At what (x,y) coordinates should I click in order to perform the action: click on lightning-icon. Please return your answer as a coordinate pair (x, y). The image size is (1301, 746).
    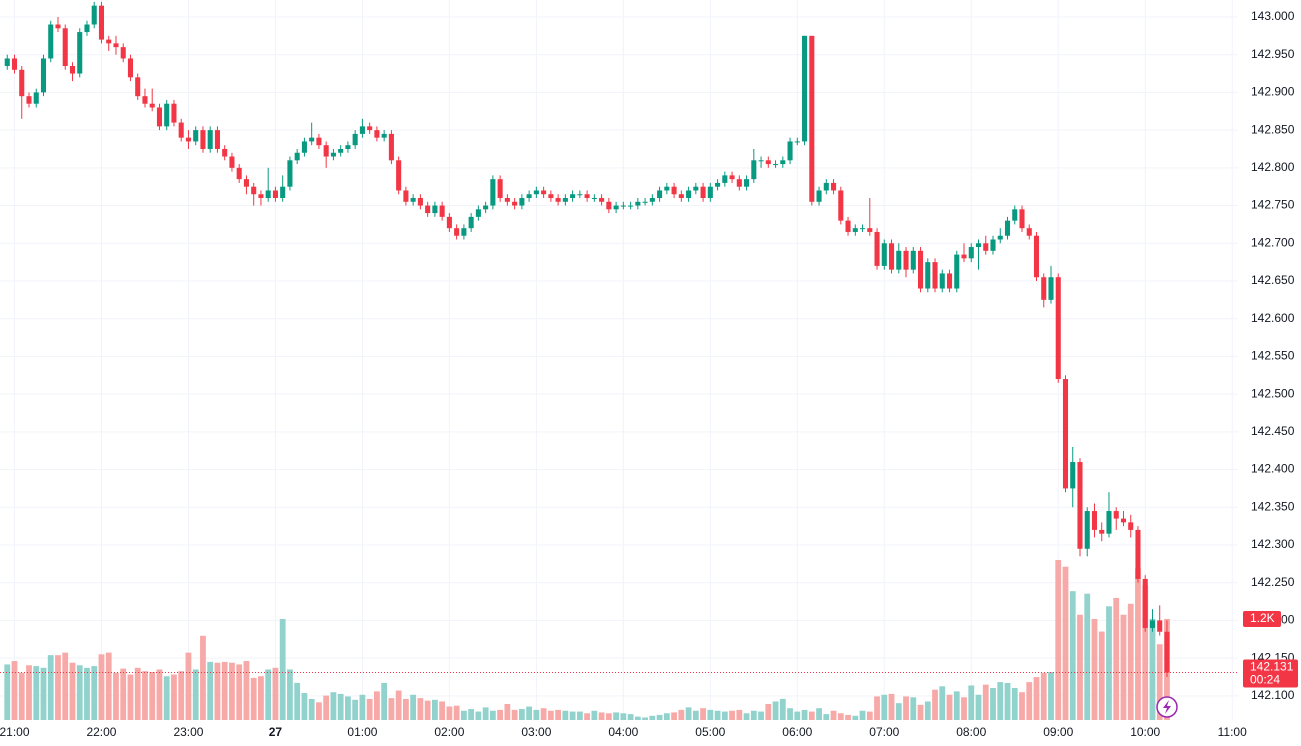
    Looking at the image, I should click on (1167, 707).